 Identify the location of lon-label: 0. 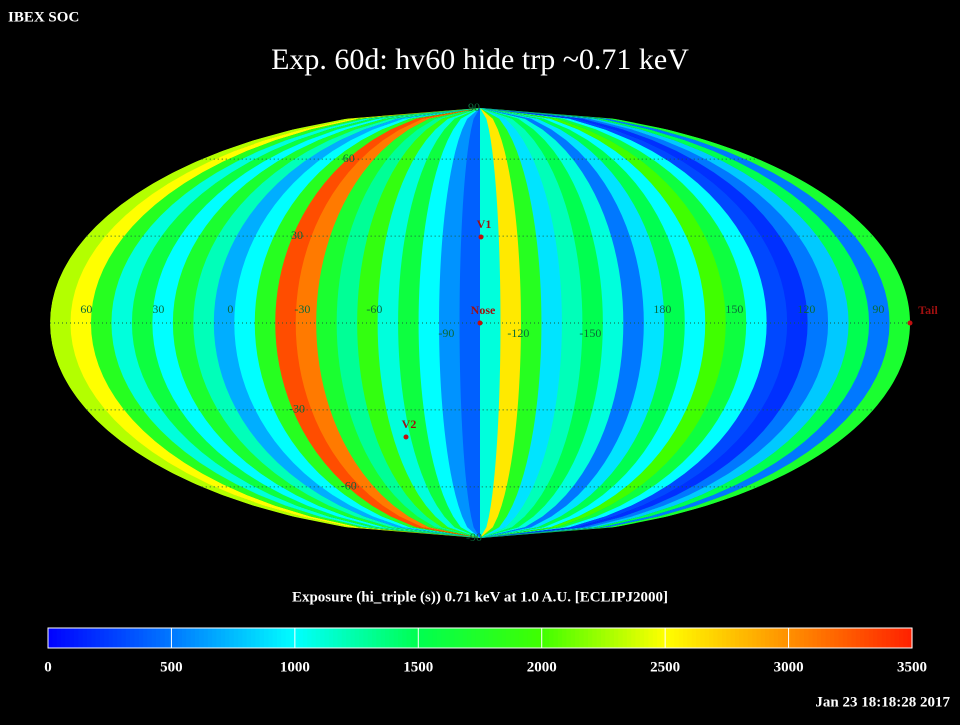
(230, 309).